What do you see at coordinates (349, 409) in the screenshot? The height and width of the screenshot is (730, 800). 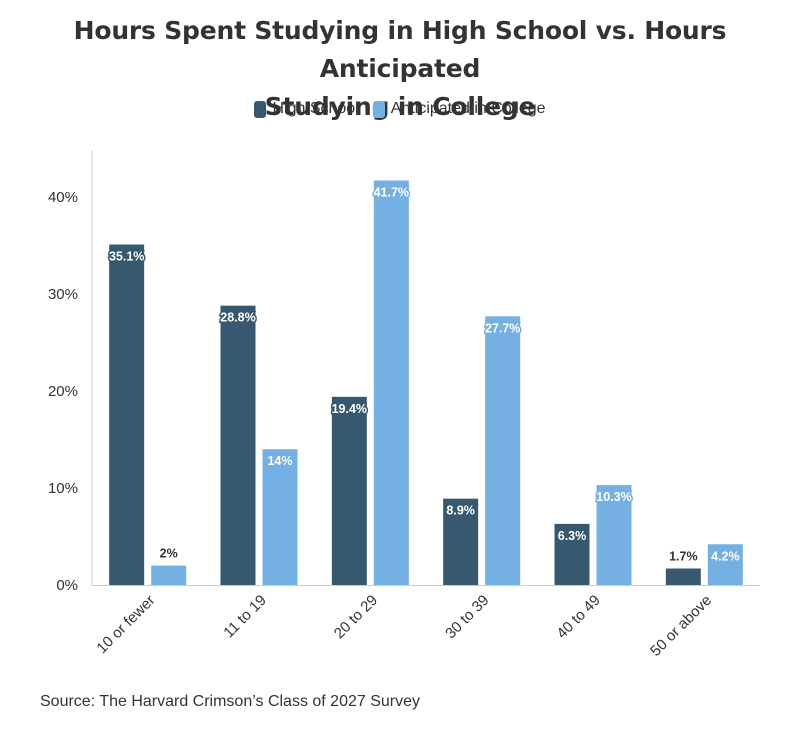 I see `data-label-high-school-20-to-29: 19.4%` at bounding box center [349, 409].